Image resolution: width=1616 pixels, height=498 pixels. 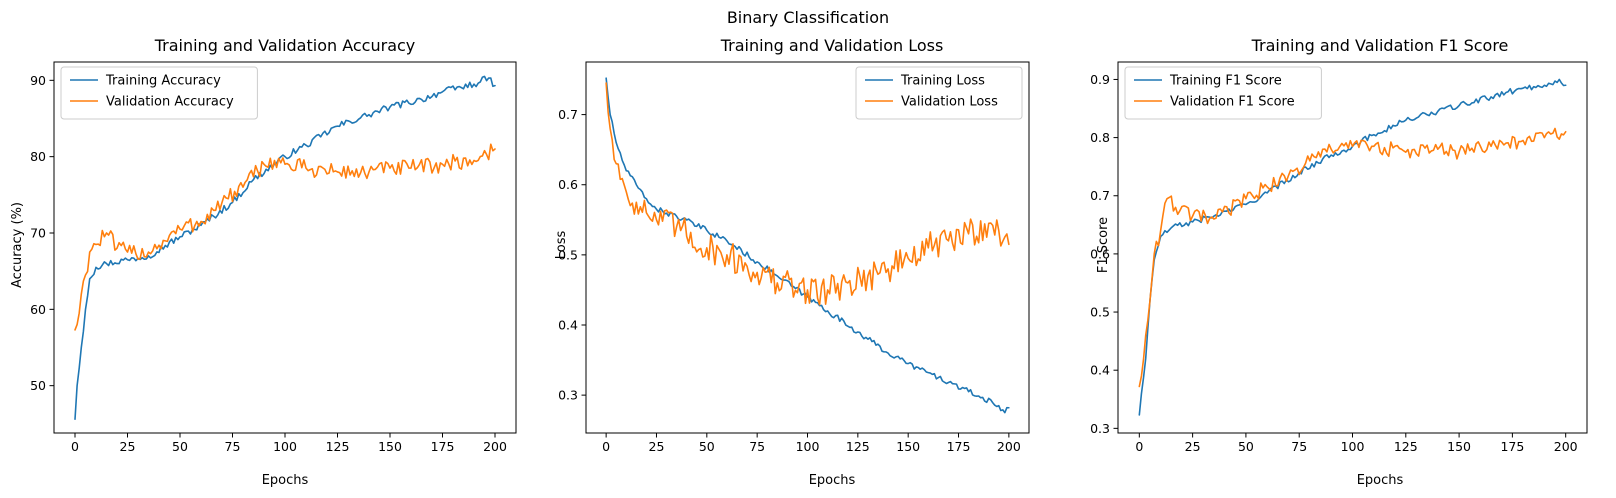 I want to click on y-axis-label: Loss, so click(x=561, y=245).